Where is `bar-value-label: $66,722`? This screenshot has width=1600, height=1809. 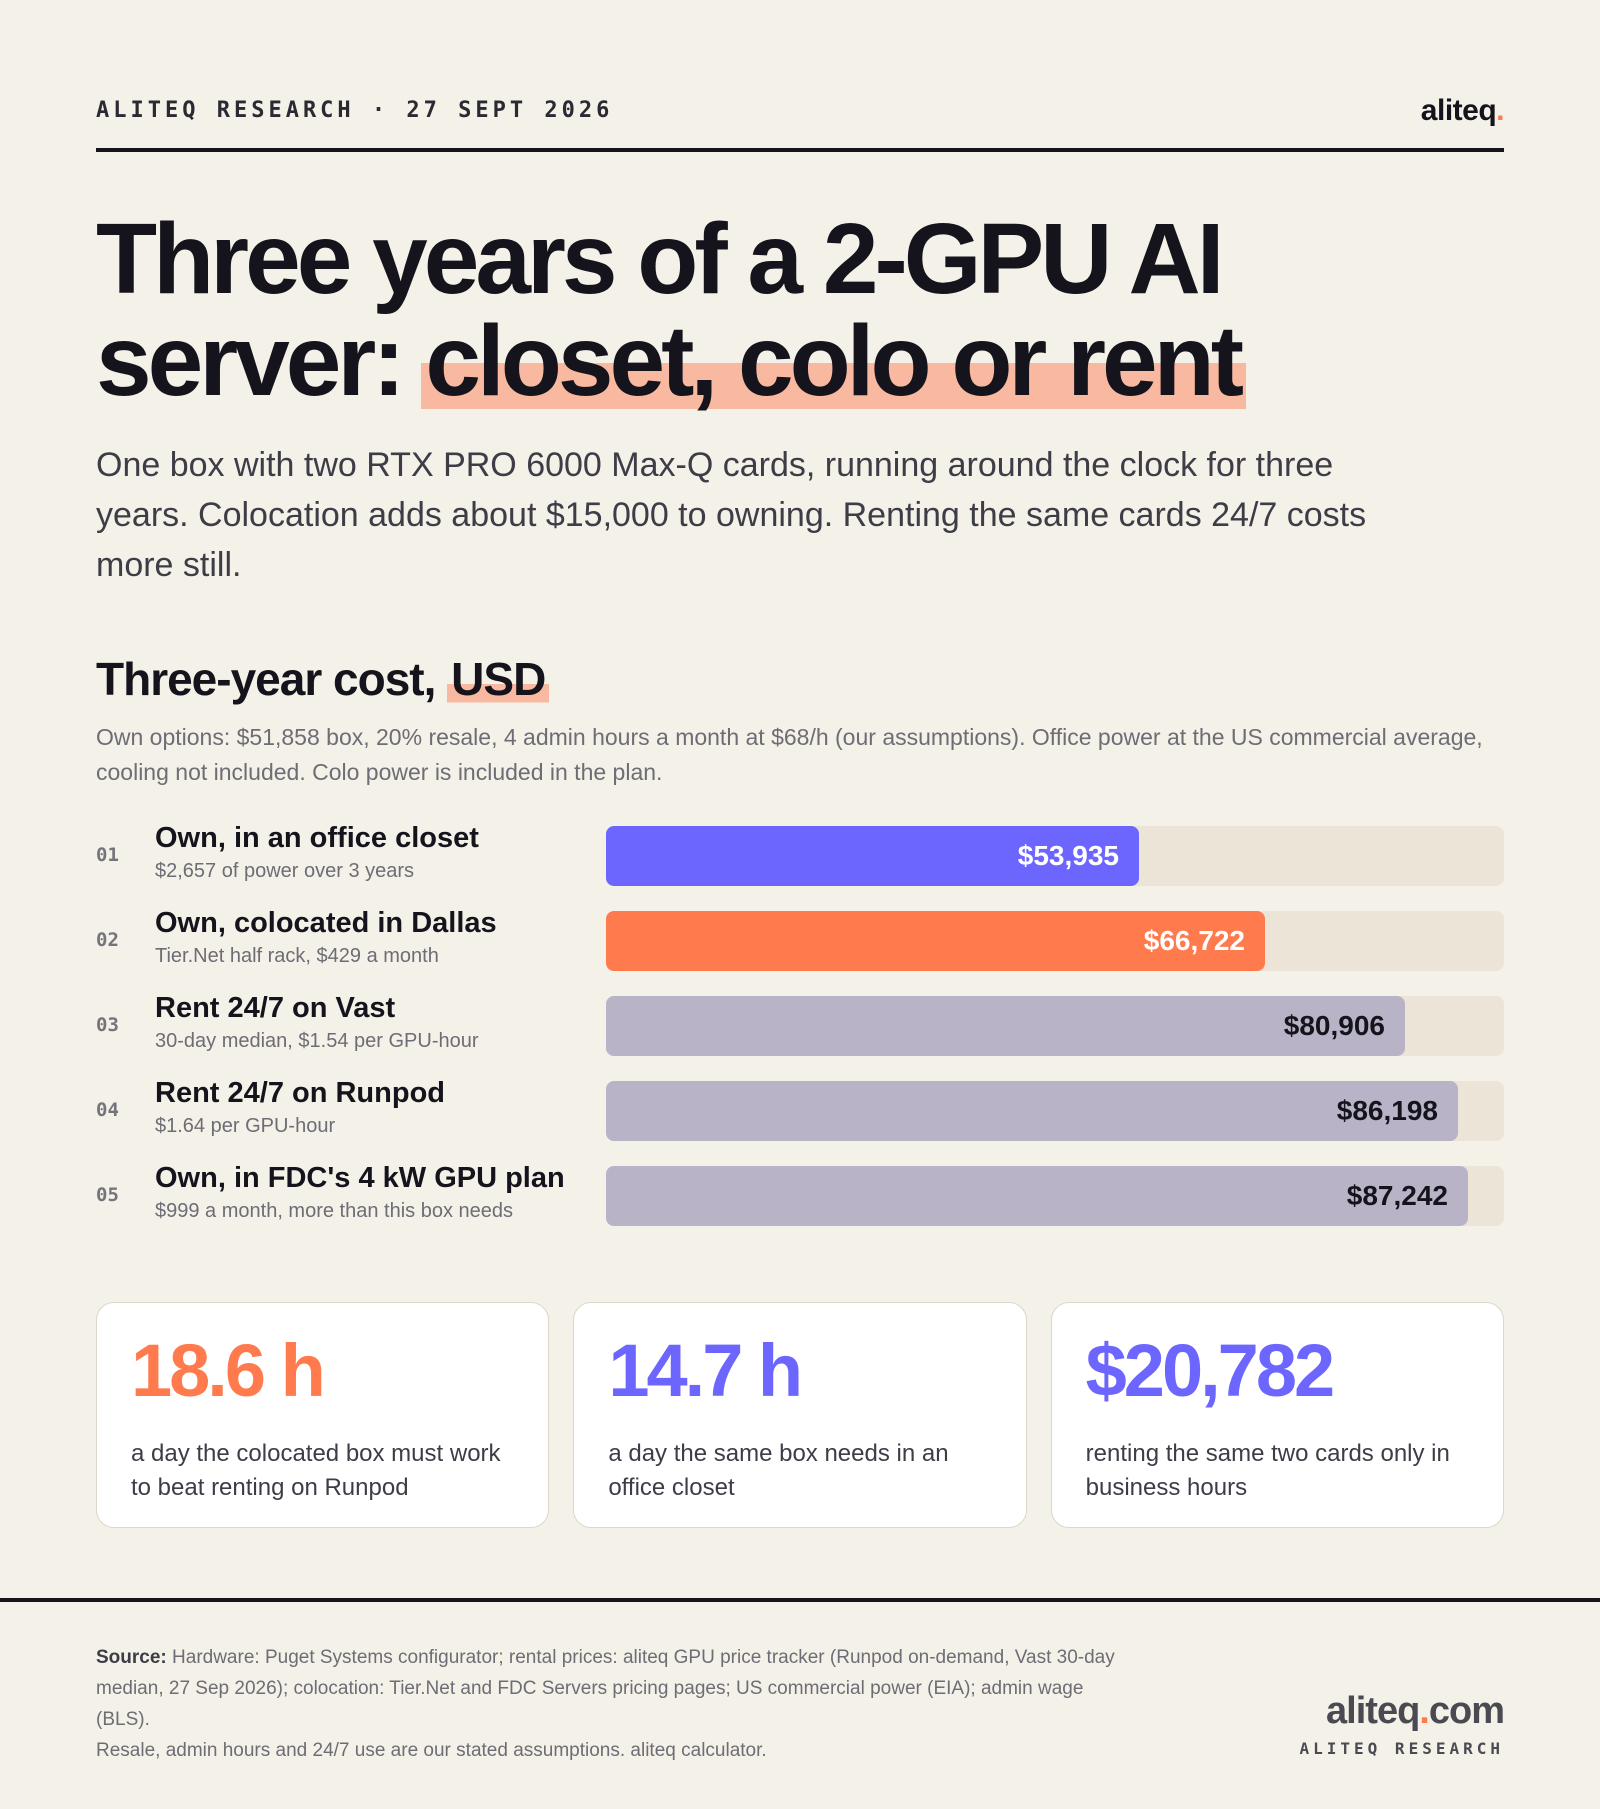
bar-value-label: $66,722 is located at coordinates (1194, 940).